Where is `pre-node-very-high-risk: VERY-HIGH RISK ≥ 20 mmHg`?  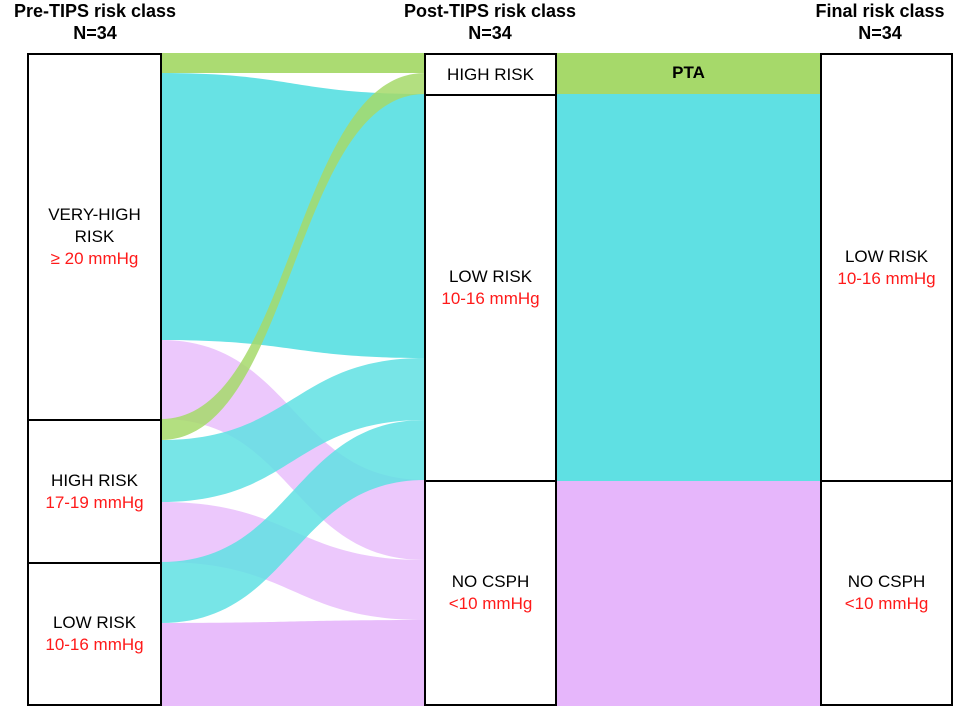 pre-node-very-high-risk: VERY-HIGH RISK ≥ 20 mmHg is located at coordinates (94, 237).